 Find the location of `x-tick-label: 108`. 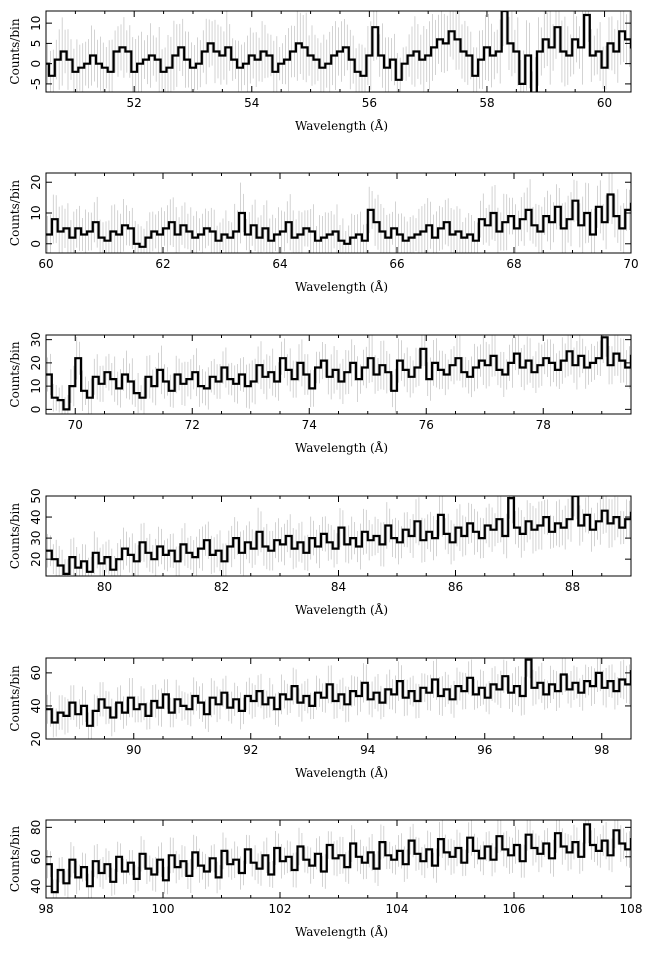

x-tick-label: 108 is located at coordinates (631, 909).